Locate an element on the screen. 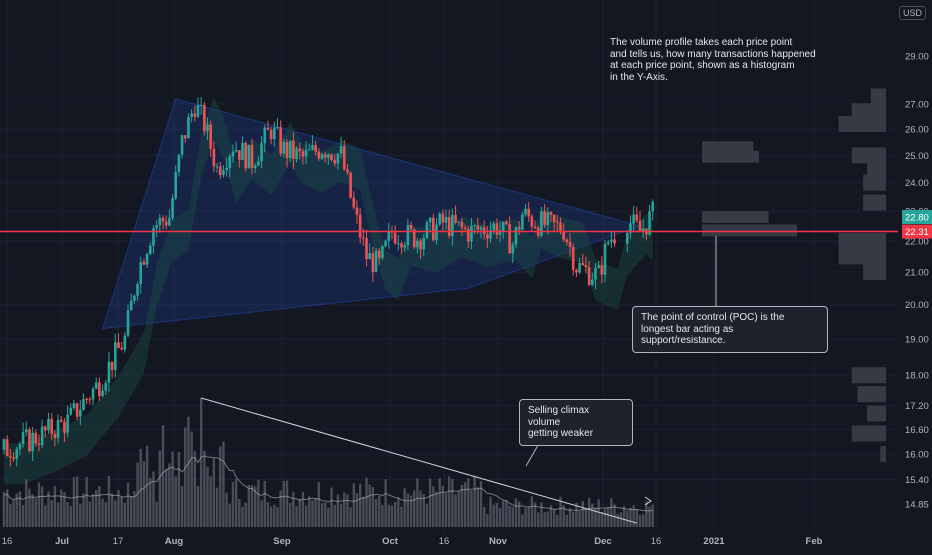  time-tick-label: Aug is located at coordinates (174, 541).